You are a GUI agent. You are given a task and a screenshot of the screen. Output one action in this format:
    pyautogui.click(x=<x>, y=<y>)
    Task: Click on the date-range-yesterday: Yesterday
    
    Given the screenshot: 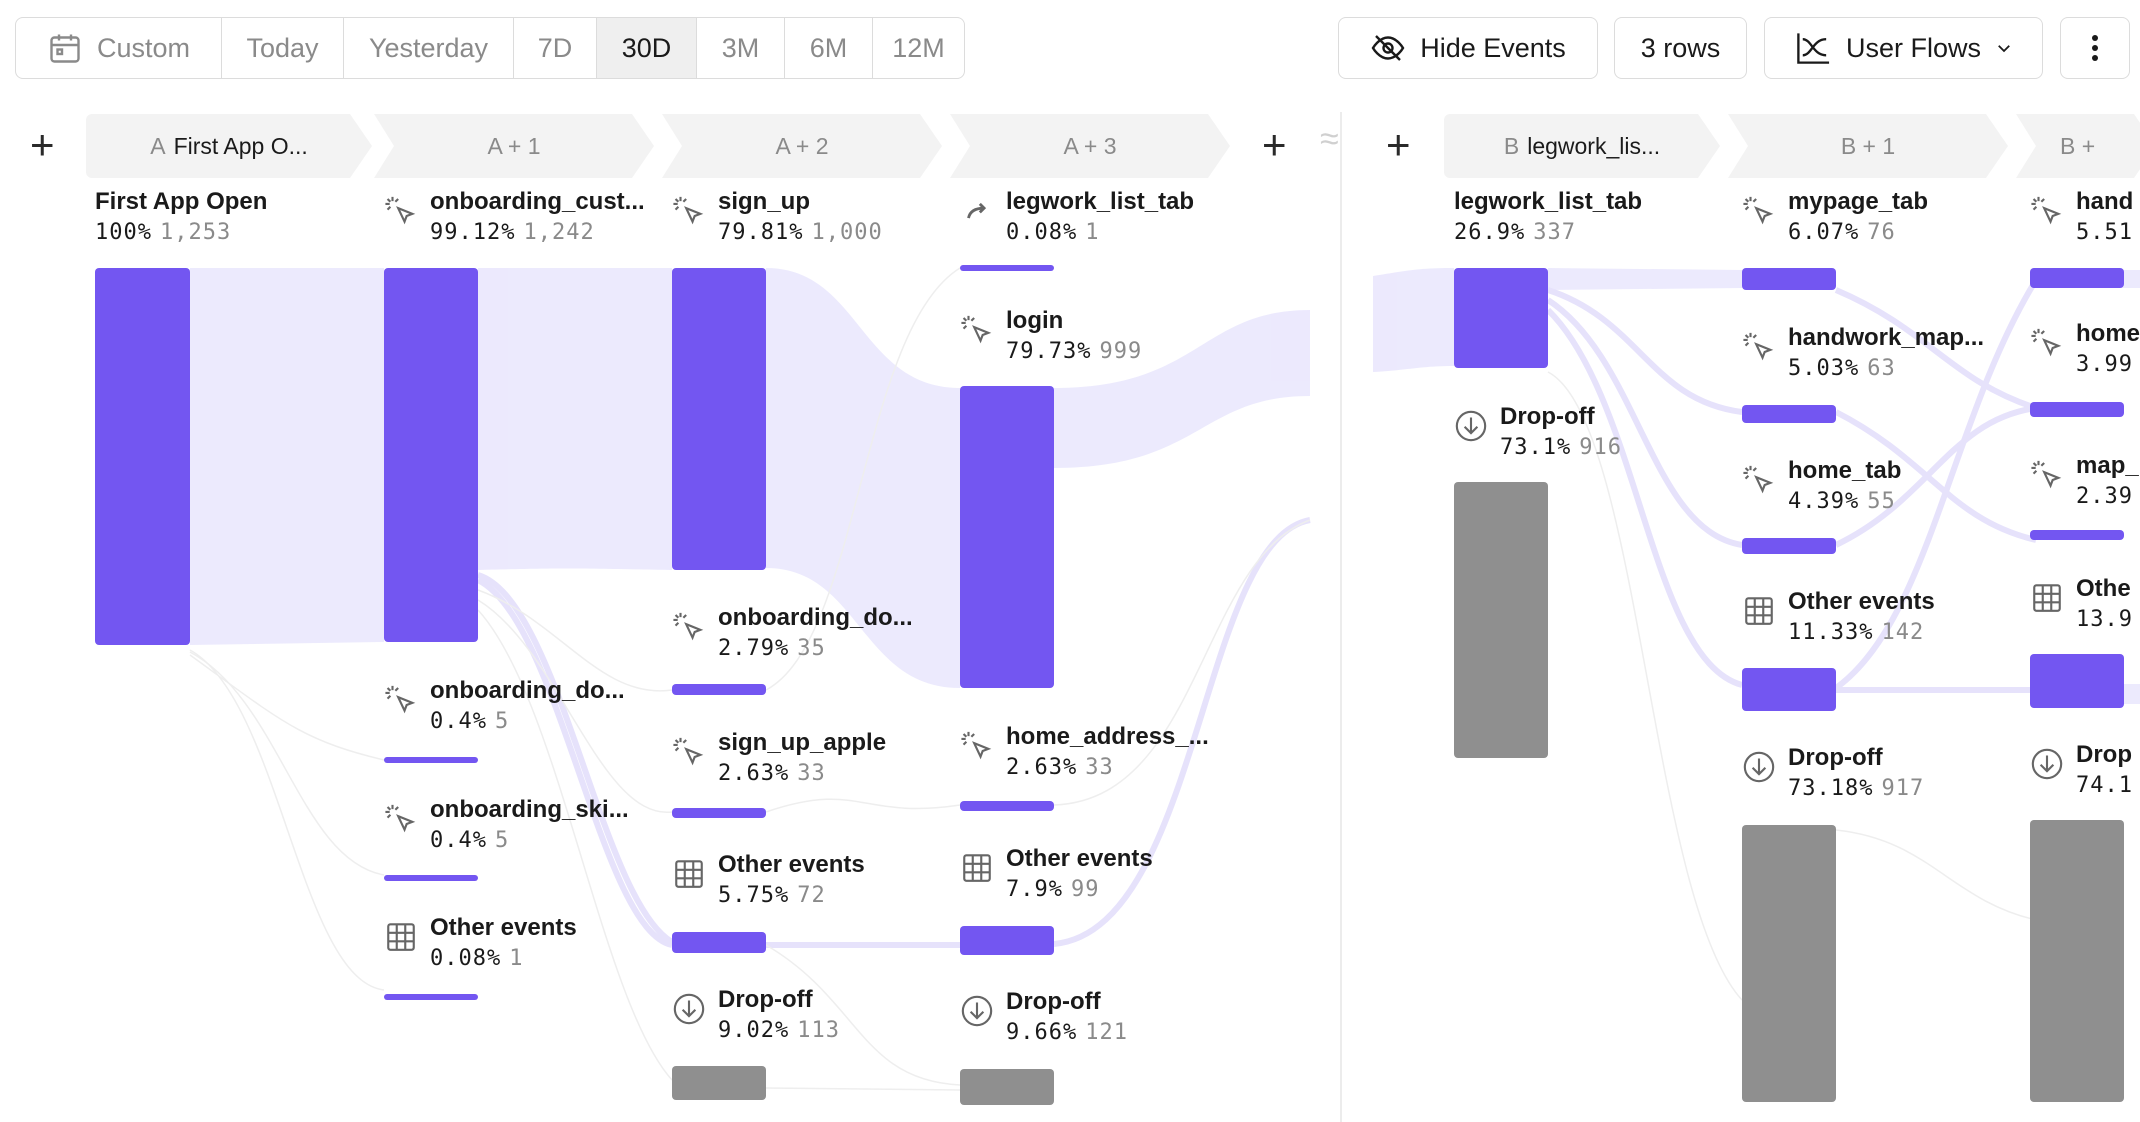 What is the action you would take?
    pyautogui.click(x=428, y=48)
    